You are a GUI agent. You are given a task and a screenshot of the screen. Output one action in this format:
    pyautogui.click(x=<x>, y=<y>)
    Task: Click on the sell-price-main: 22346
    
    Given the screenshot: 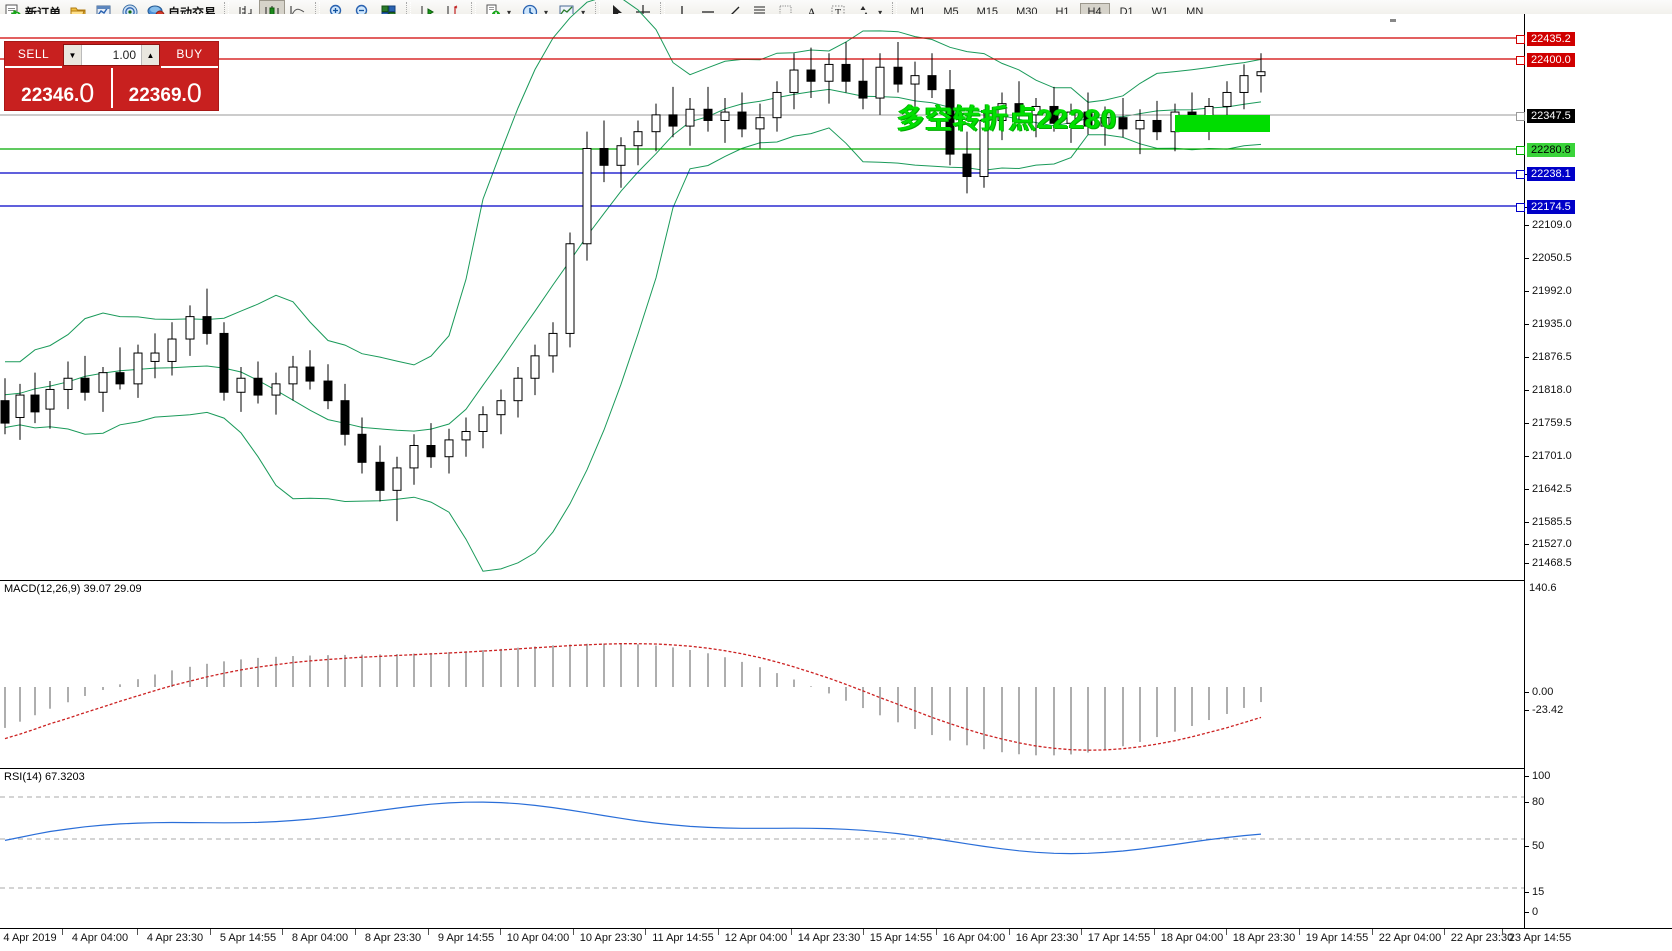 What is the action you would take?
    pyautogui.click(x=48, y=95)
    